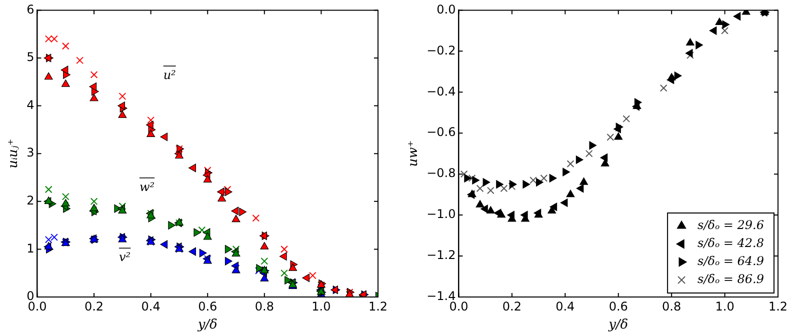 The width and height of the screenshot is (800, 333). What do you see at coordinates (731, 243) in the screenshot?
I see `legend-label: s/δₒ = 42.8` at bounding box center [731, 243].